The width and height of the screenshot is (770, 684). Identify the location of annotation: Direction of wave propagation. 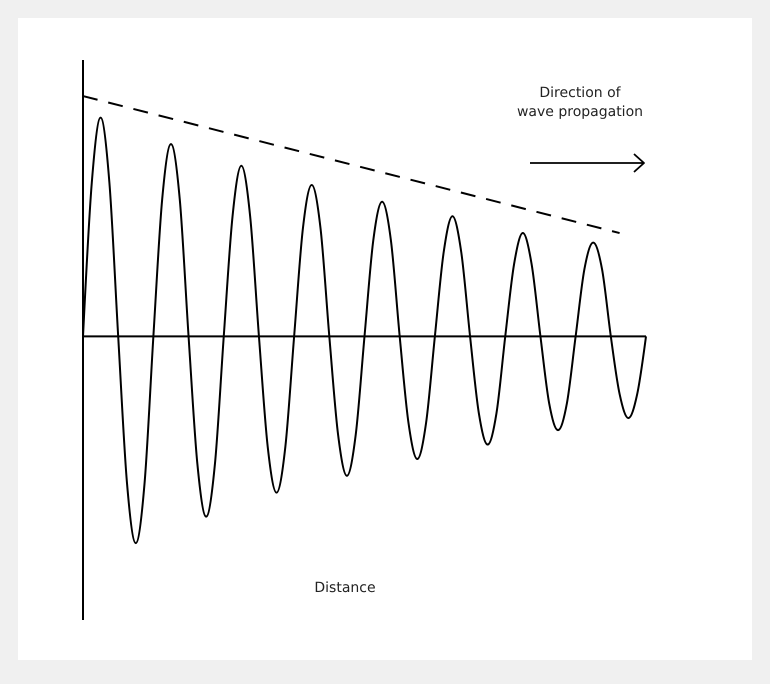
(580, 103).